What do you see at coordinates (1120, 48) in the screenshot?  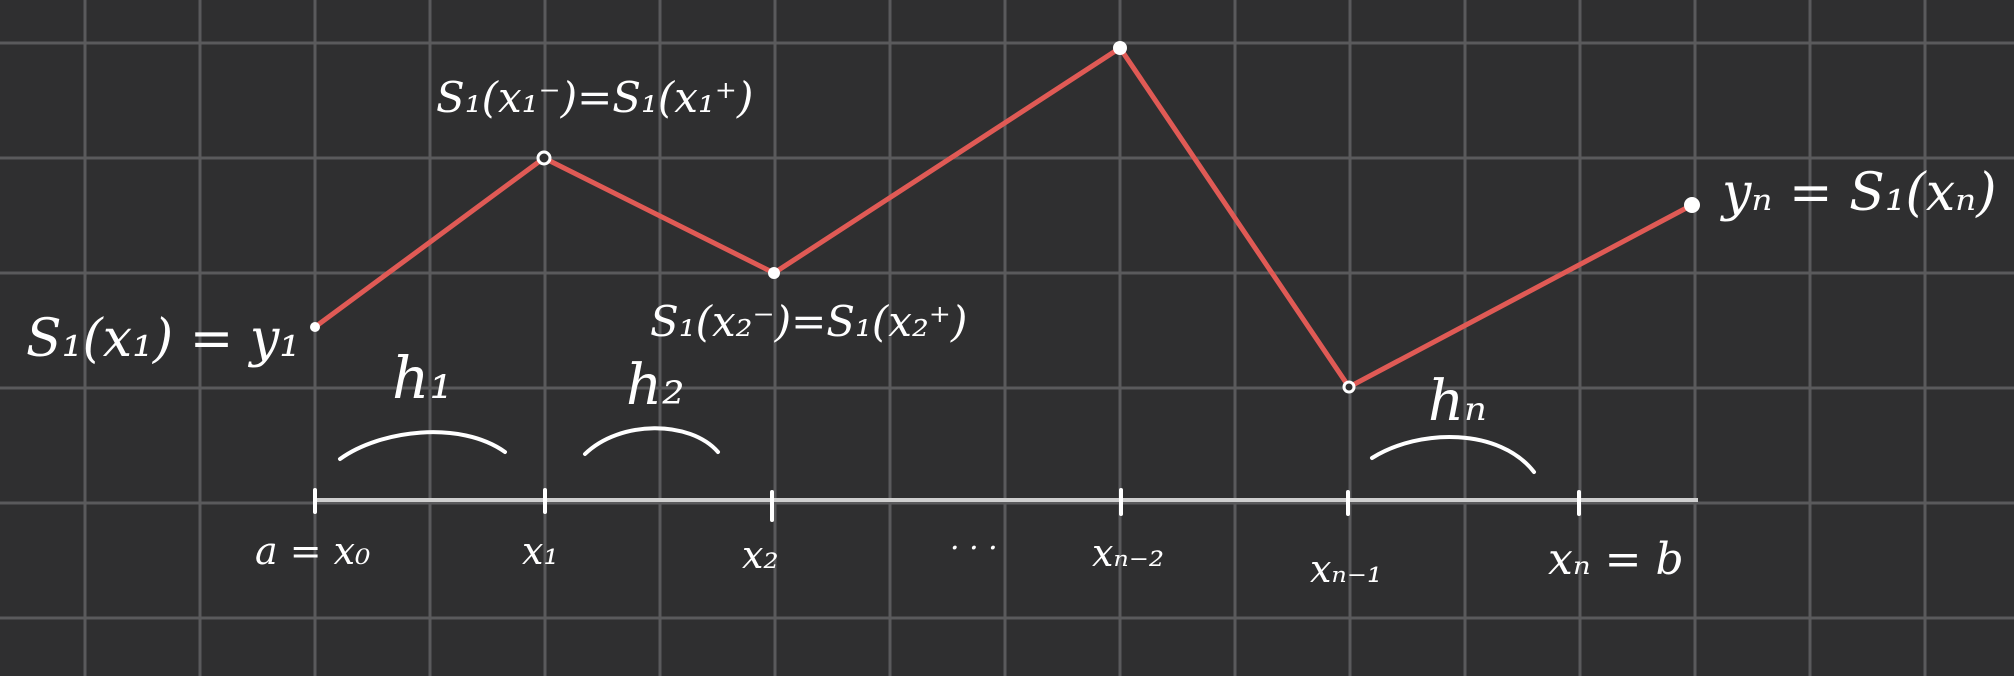 I see `node-peak` at bounding box center [1120, 48].